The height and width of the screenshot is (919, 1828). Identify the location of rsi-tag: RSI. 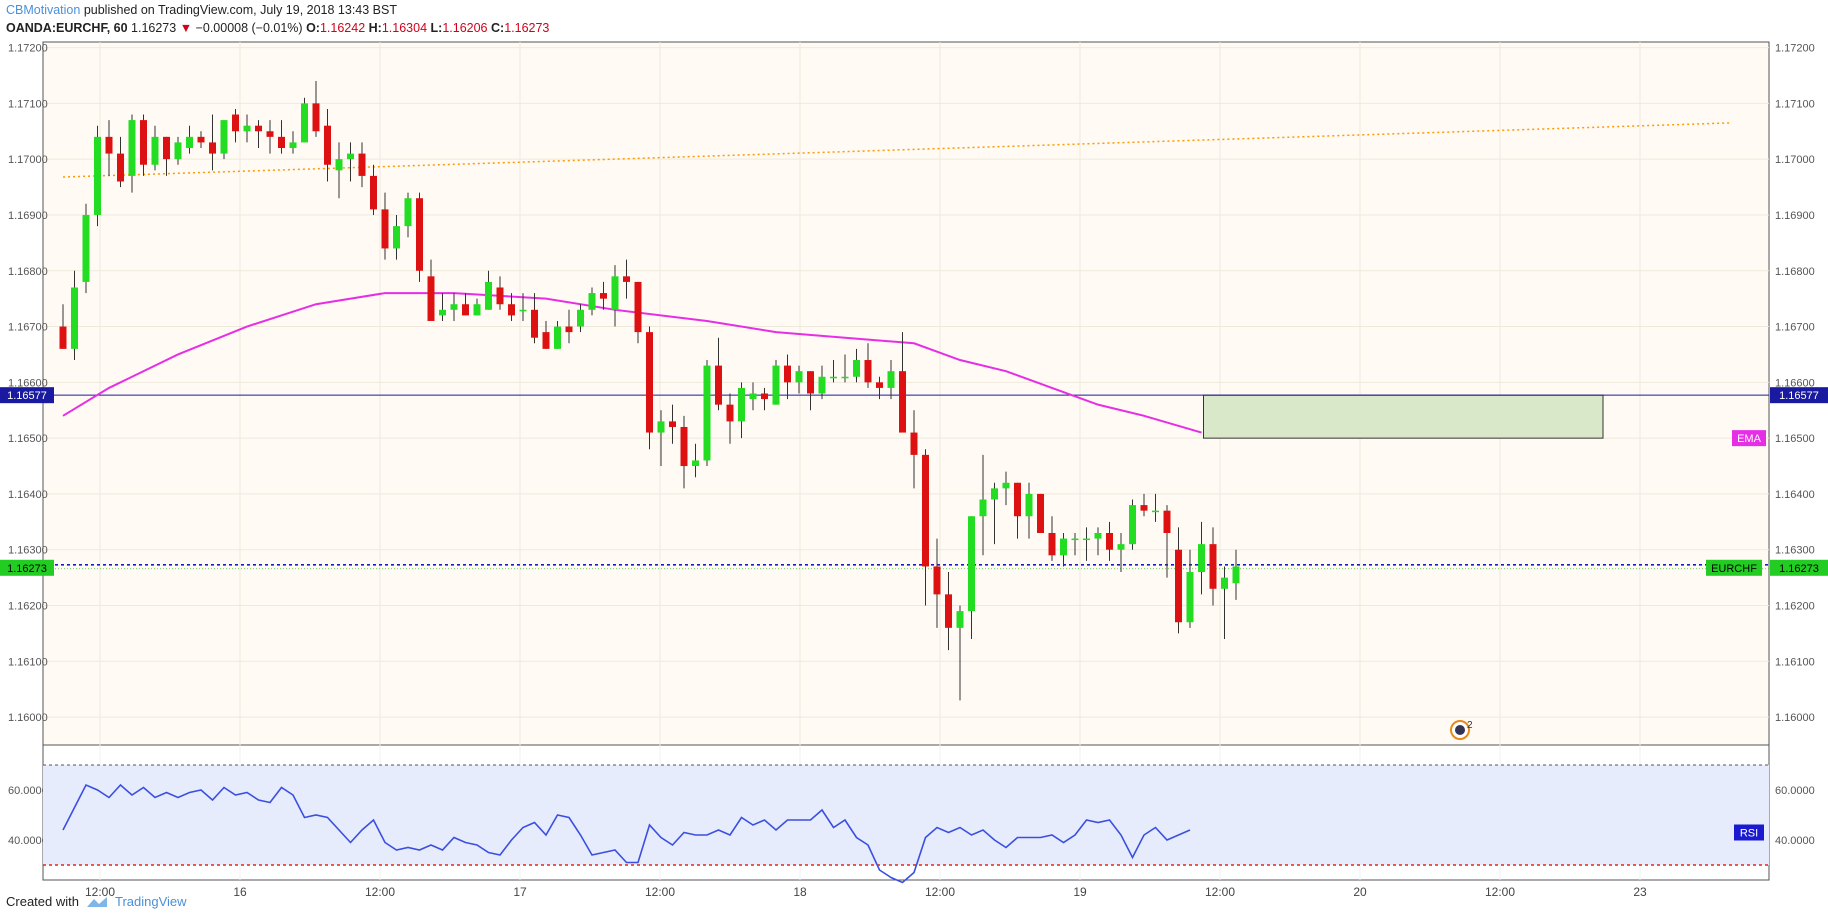
(1749, 834).